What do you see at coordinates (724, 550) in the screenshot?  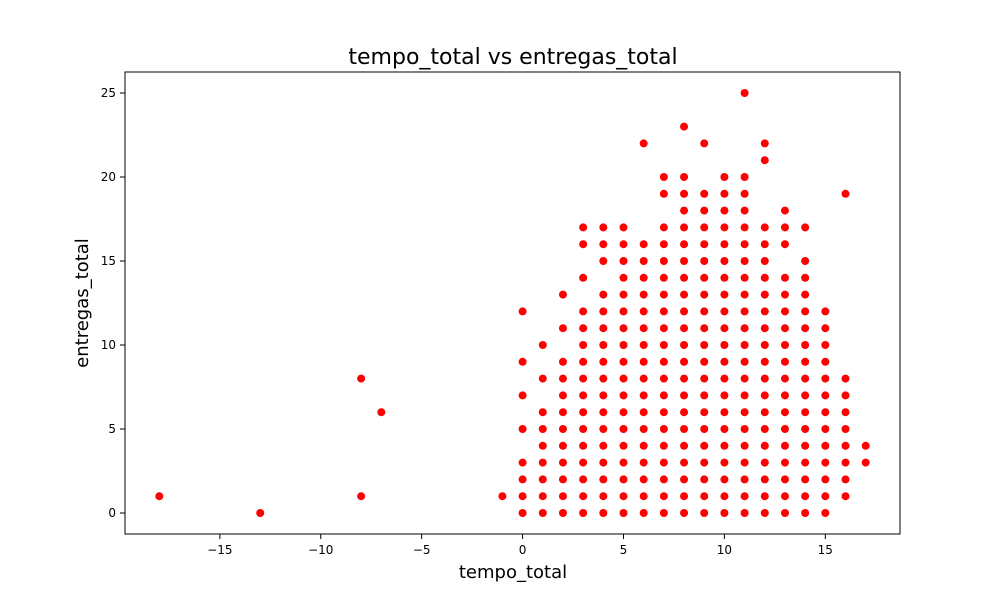 I see `x-tick-label: 10` at bounding box center [724, 550].